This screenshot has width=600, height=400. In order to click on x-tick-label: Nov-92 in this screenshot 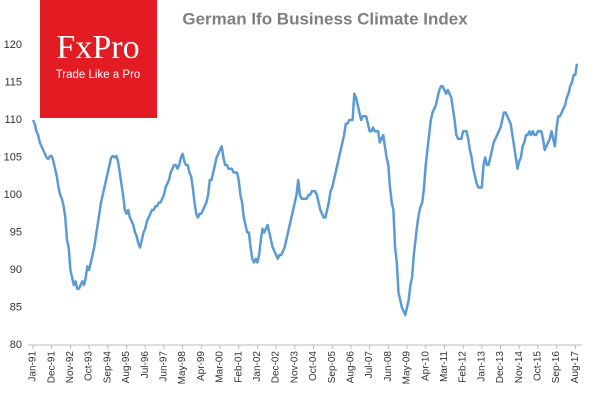, I will do `click(70, 367)`.